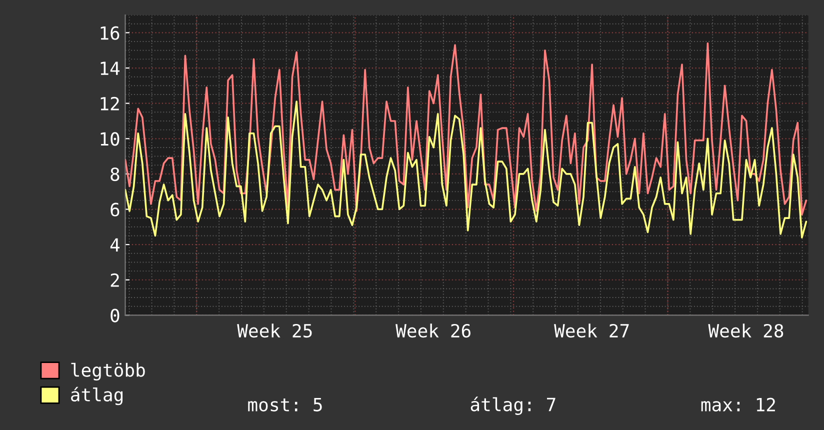 This screenshot has height=430, width=824. What do you see at coordinates (110, 68) in the screenshot?
I see `y-tick-label: 14` at bounding box center [110, 68].